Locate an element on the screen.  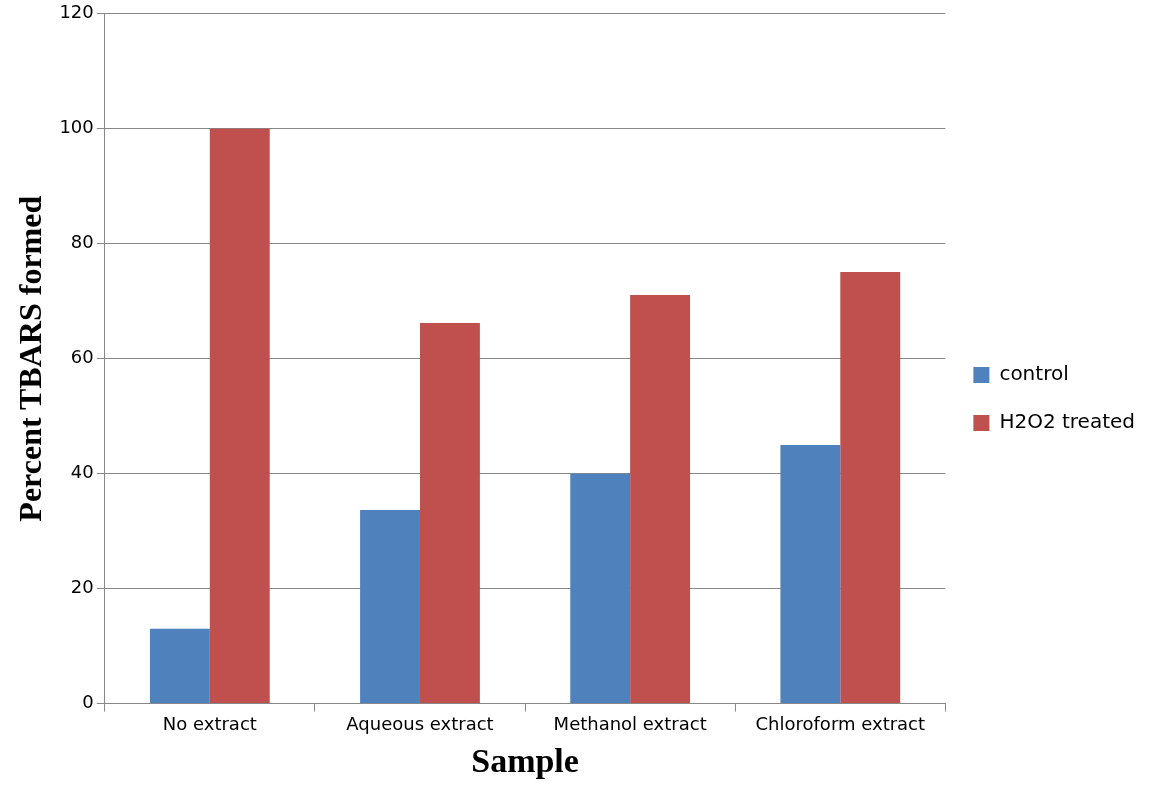
y-tick-label: 100 is located at coordinates (76, 127).